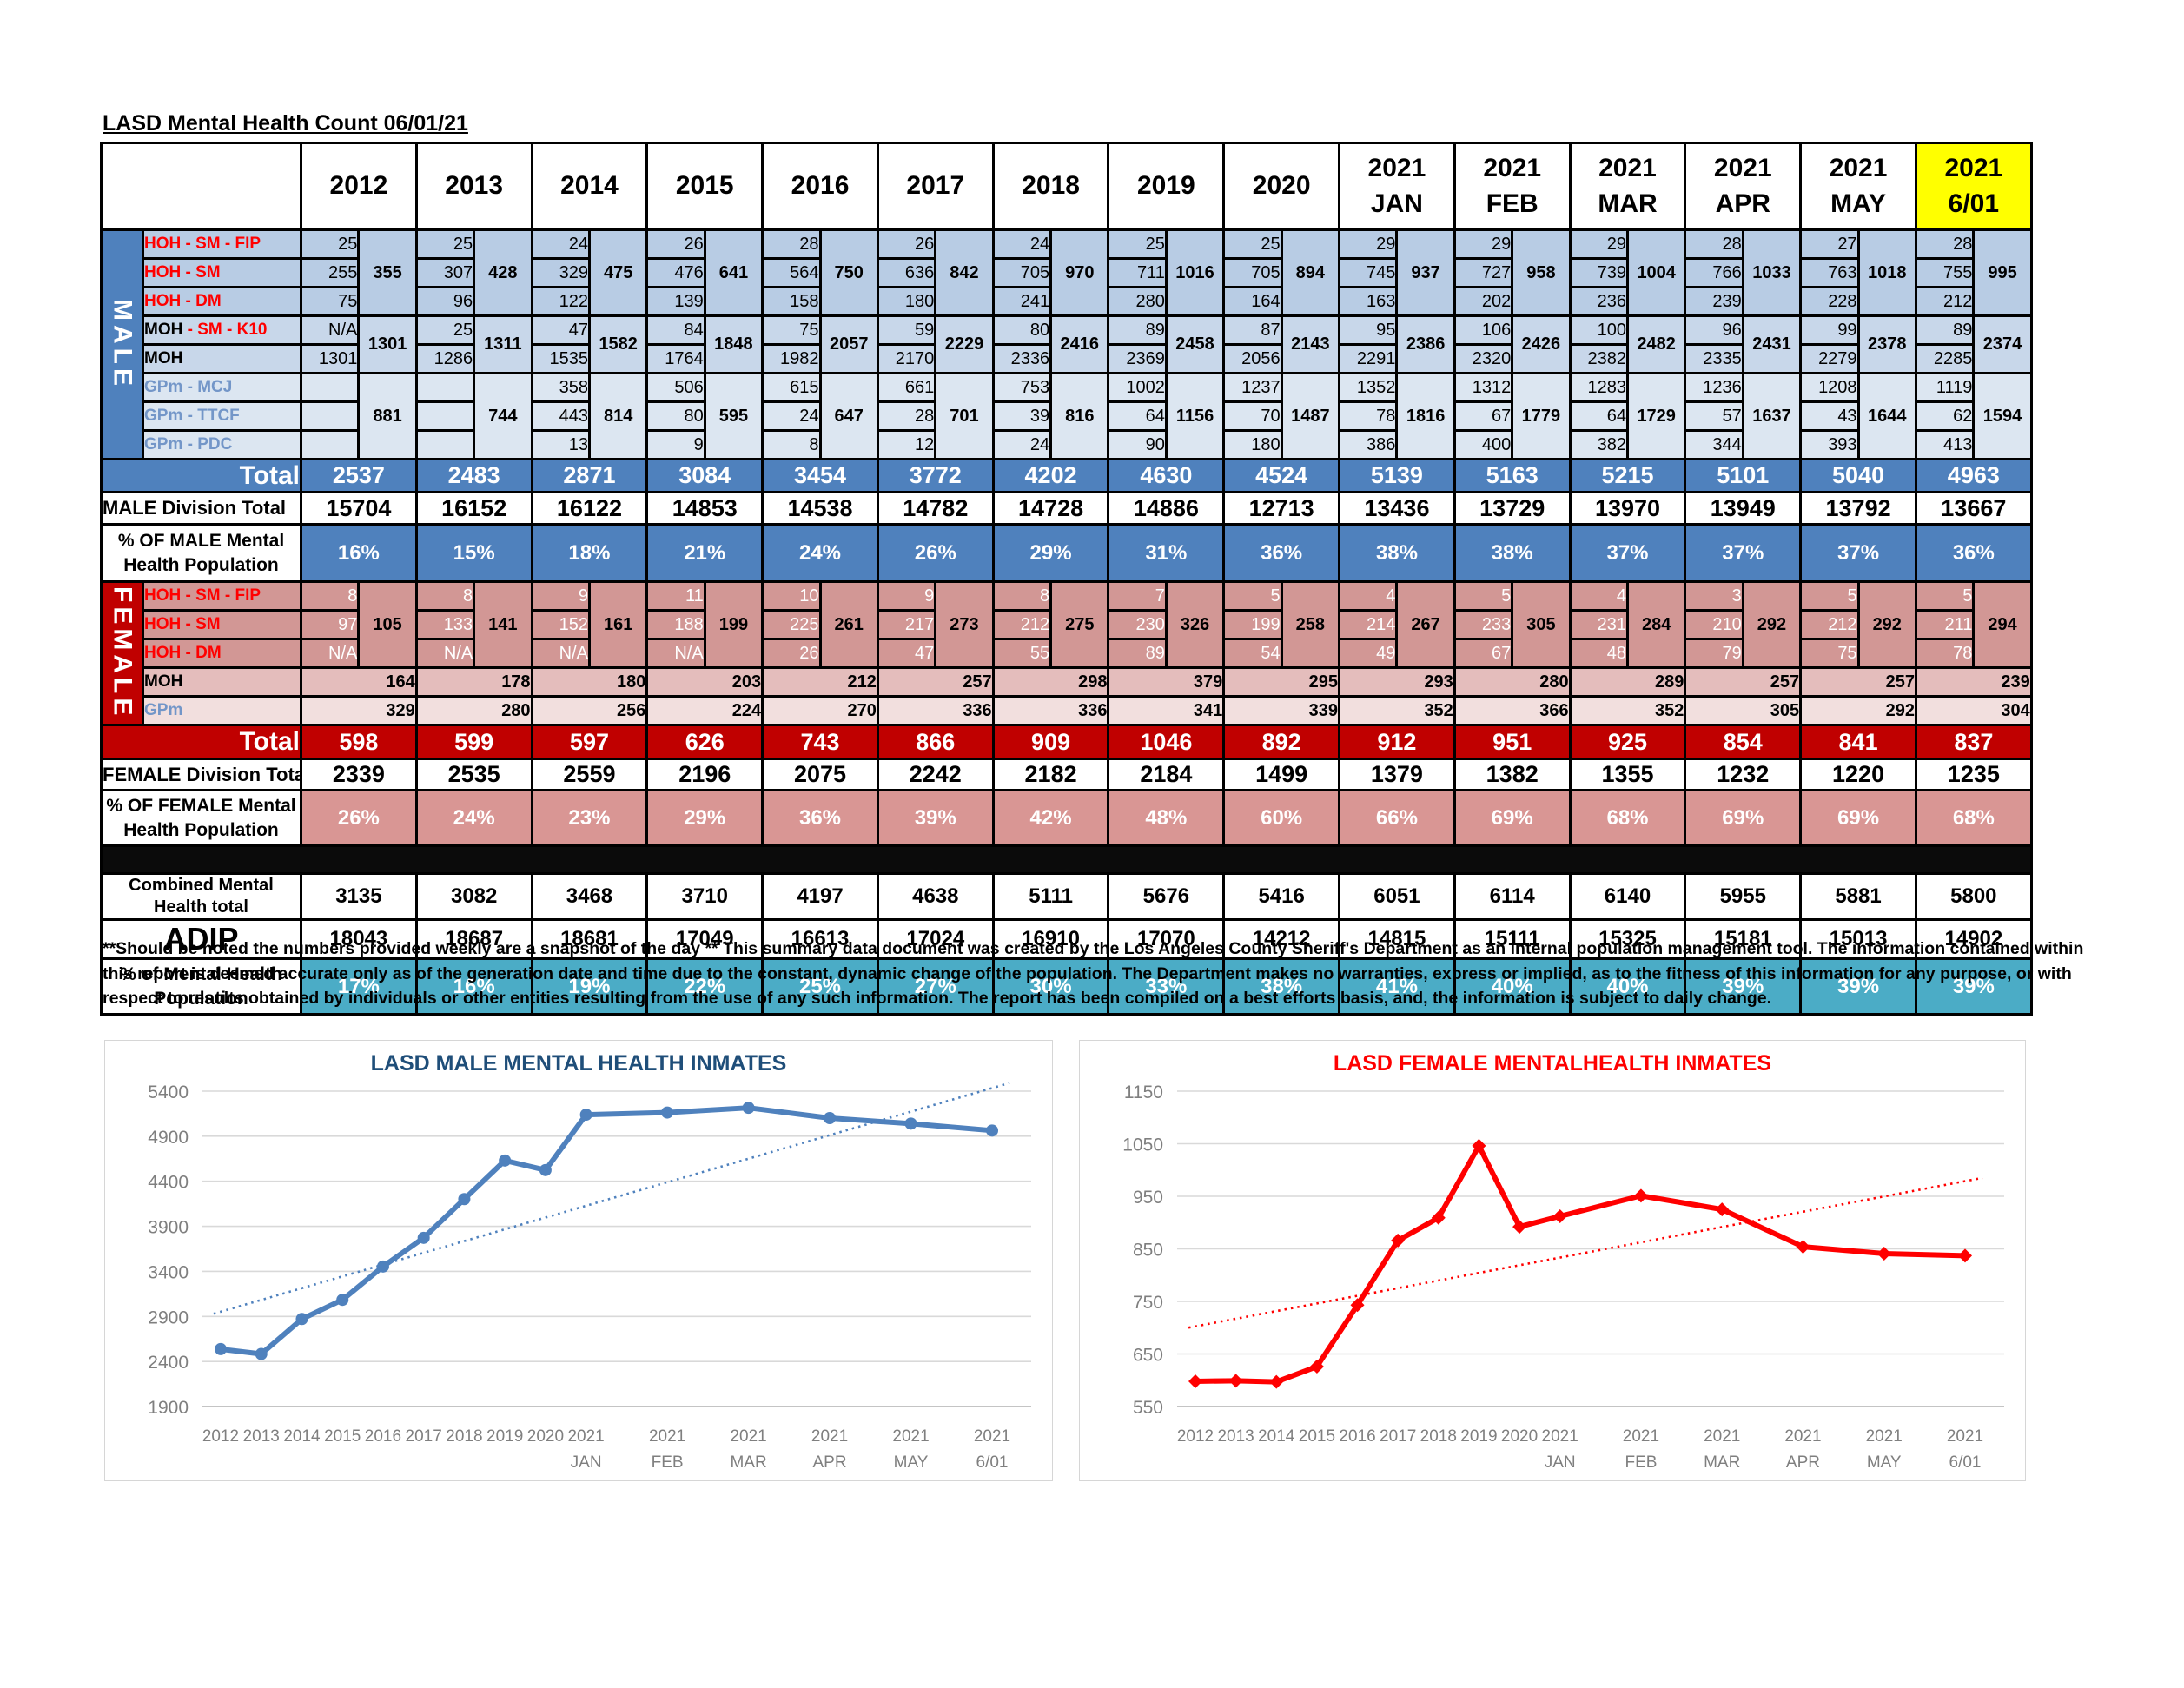 This screenshot has width=2184, height=1688. What do you see at coordinates (222, 416) in the screenshot?
I see `row-label-male-gpm-ttcf: GPm - TTCF` at bounding box center [222, 416].